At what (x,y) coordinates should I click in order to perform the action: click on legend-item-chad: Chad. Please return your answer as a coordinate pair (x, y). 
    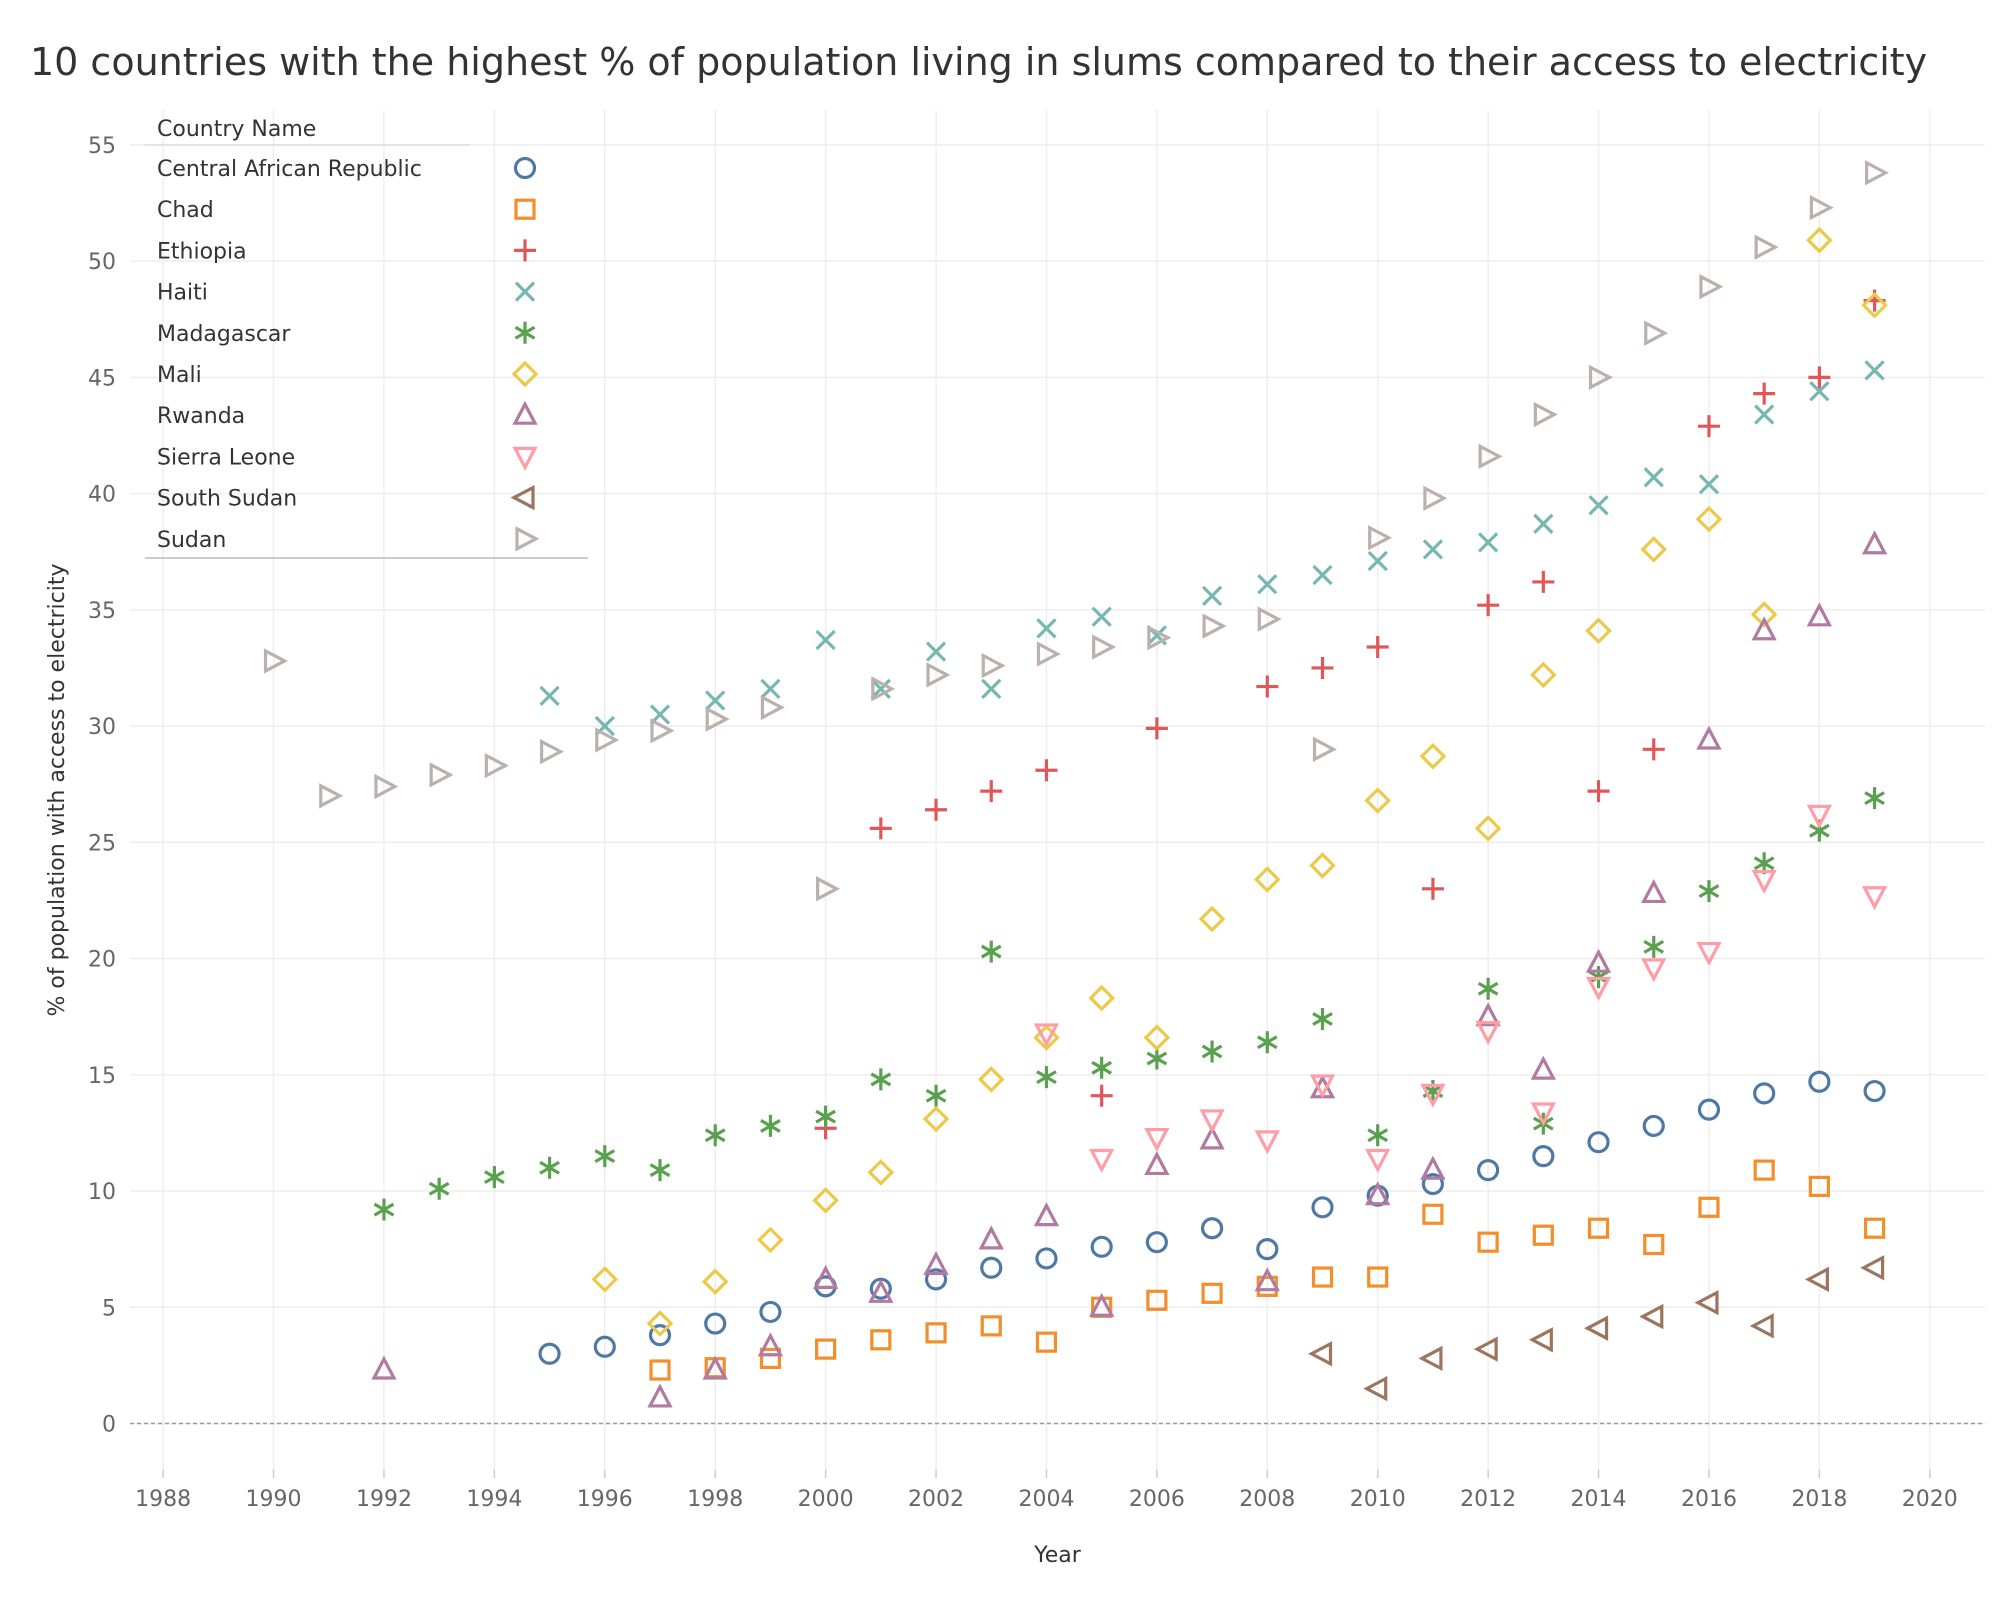
    Looking at the image, I should click on (346, 210).